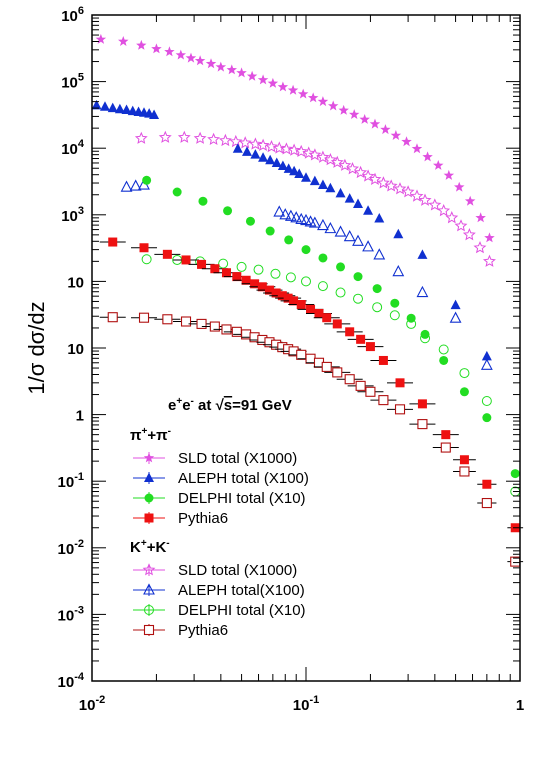 The height and width of the screenshot is (775, 548). What do you see at coordinates (169, 431) in the screenshot?
I see `header-superscript: -` at bounding box center [169, 431].